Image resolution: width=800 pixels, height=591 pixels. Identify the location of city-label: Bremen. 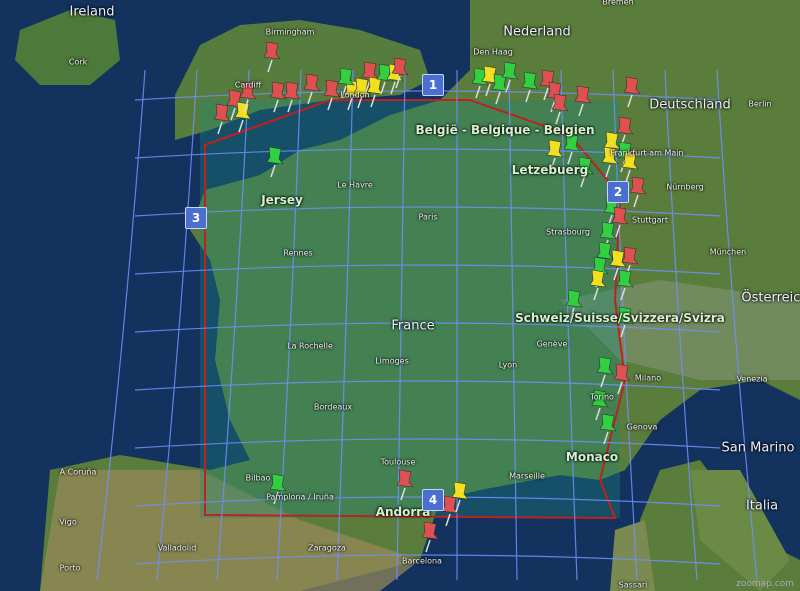
(618, 3).